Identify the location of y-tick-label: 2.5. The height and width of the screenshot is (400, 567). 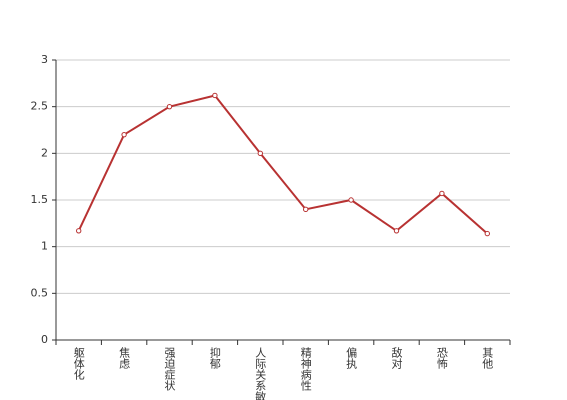
(40, 106).